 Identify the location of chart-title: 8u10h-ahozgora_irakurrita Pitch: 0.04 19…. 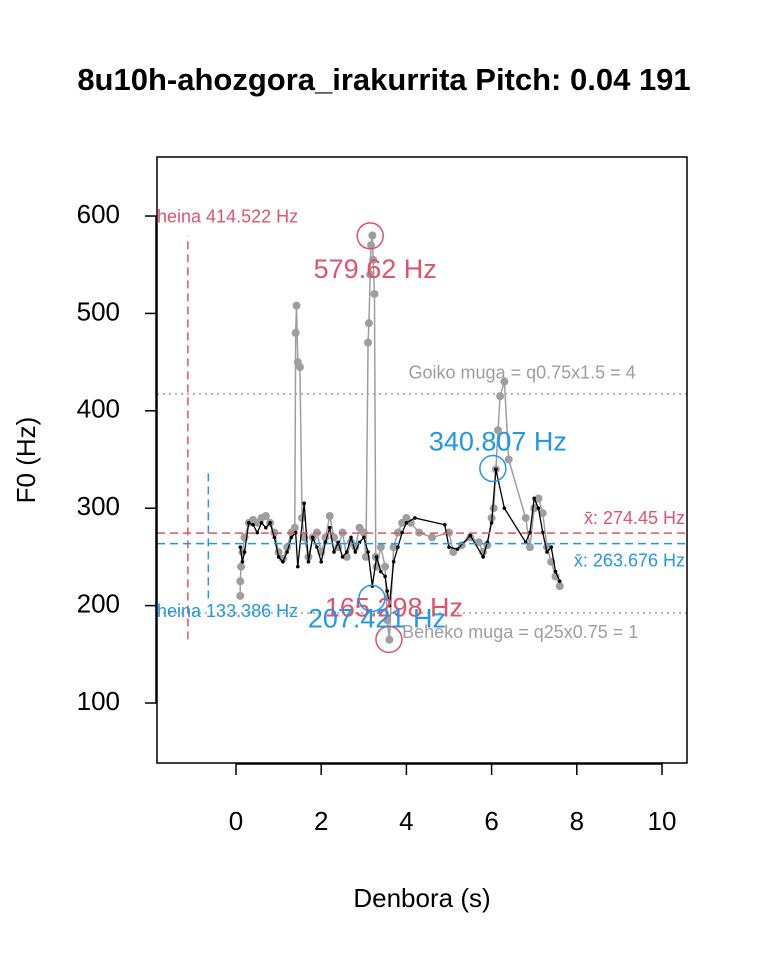
(383, 79).